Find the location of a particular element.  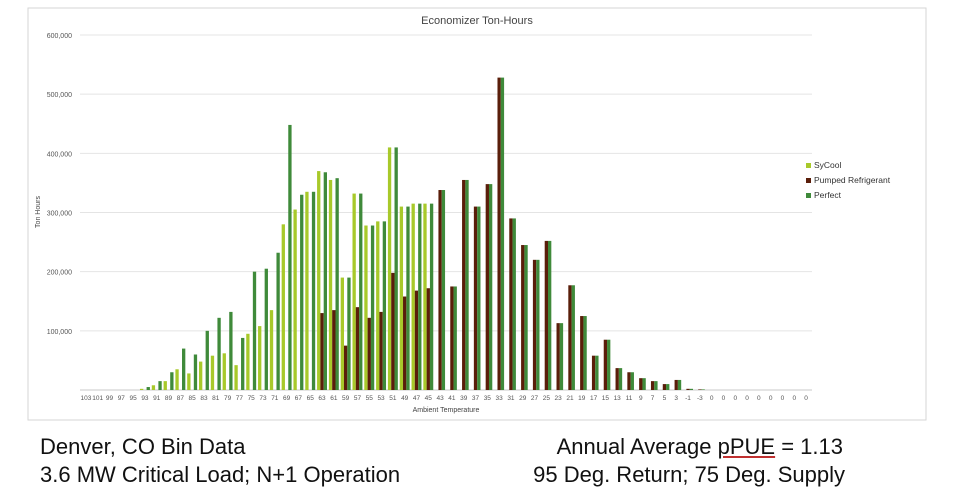

x-axis-label: Ambient Temperature is located at coordinates (446, 410).